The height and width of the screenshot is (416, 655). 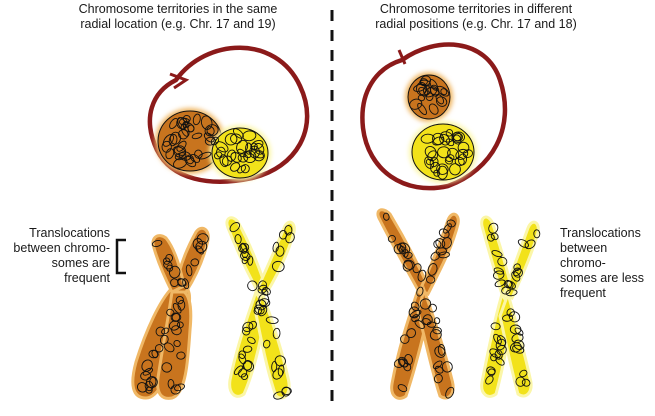 What do you see at coordinates (476, 24) in the screenshot?
I see `right-heading-line-2: radial positions (e.g. Chr. 17 and 18)` at bounding box center [476, 24].